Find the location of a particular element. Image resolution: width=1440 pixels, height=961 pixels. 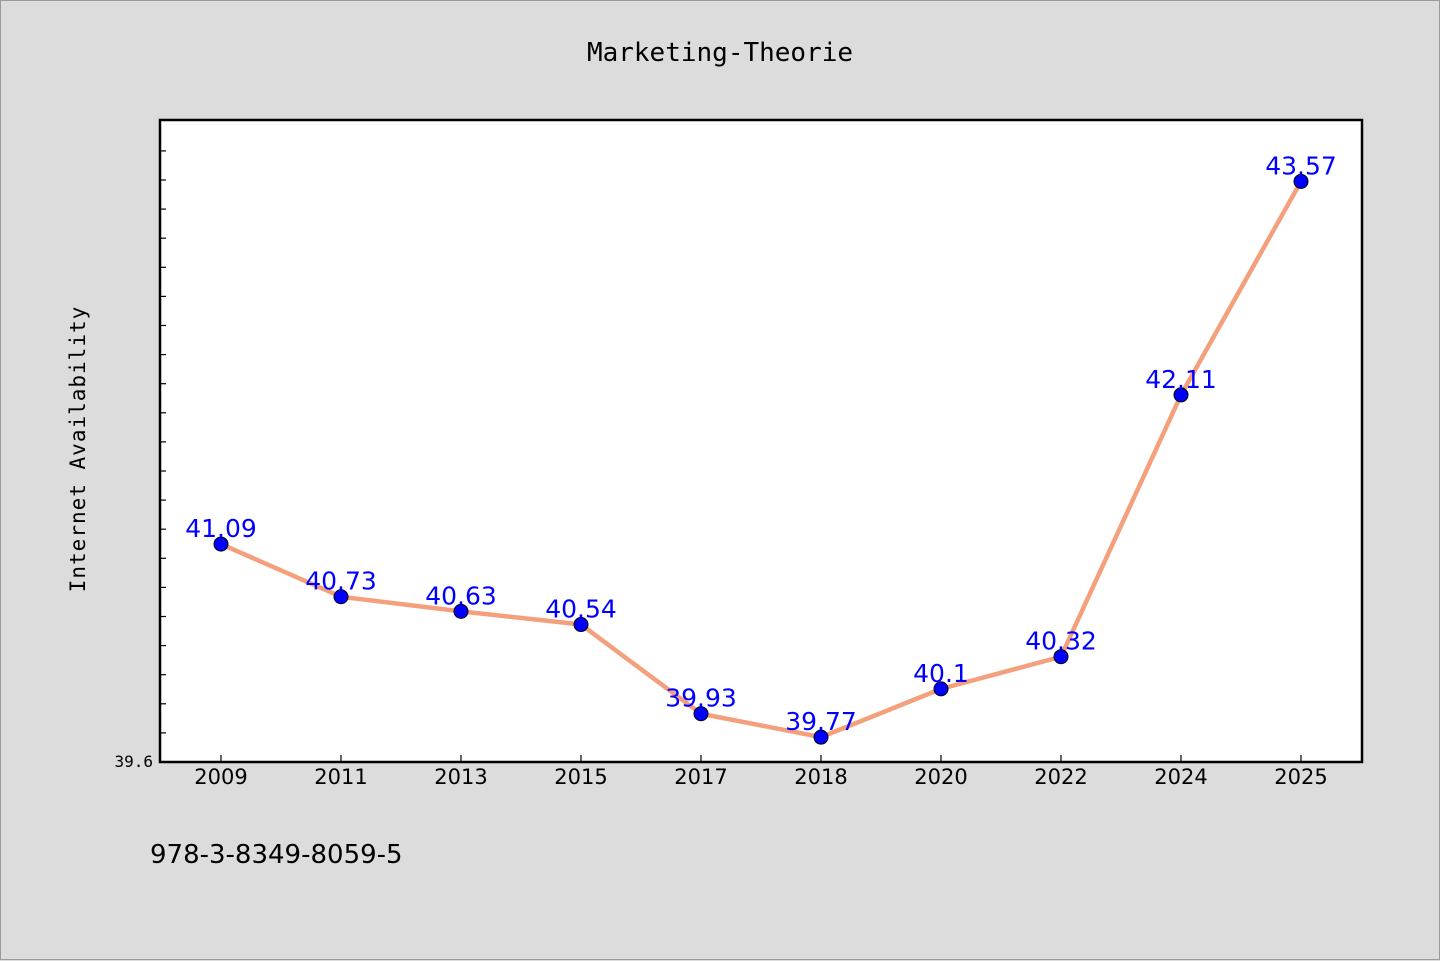

x-tick-label: 2011 is located at coordinates (340, 777).